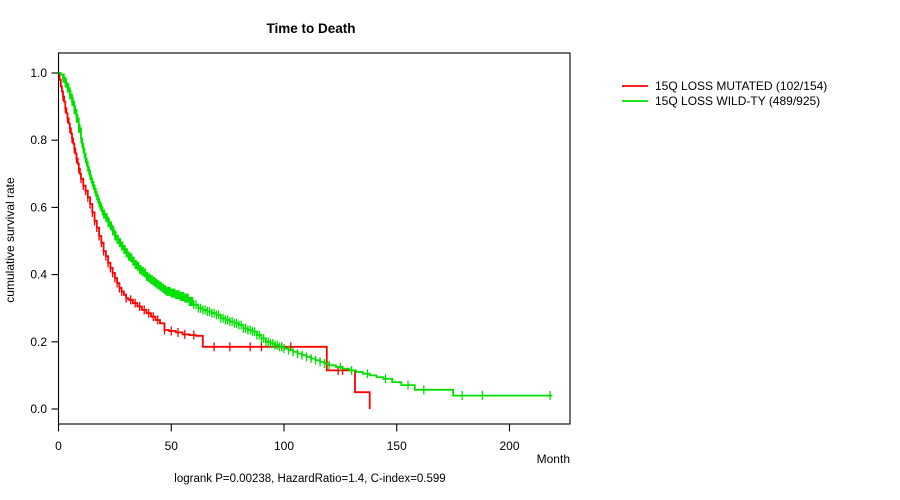 The image size is (900, 500). What do you see at coordinates (44, 241) in the screenshot?
I see `y-axis-ticks: 0.0 0.2 0.4 0.6 0.8 1.0` at bounding box center [44, 241].